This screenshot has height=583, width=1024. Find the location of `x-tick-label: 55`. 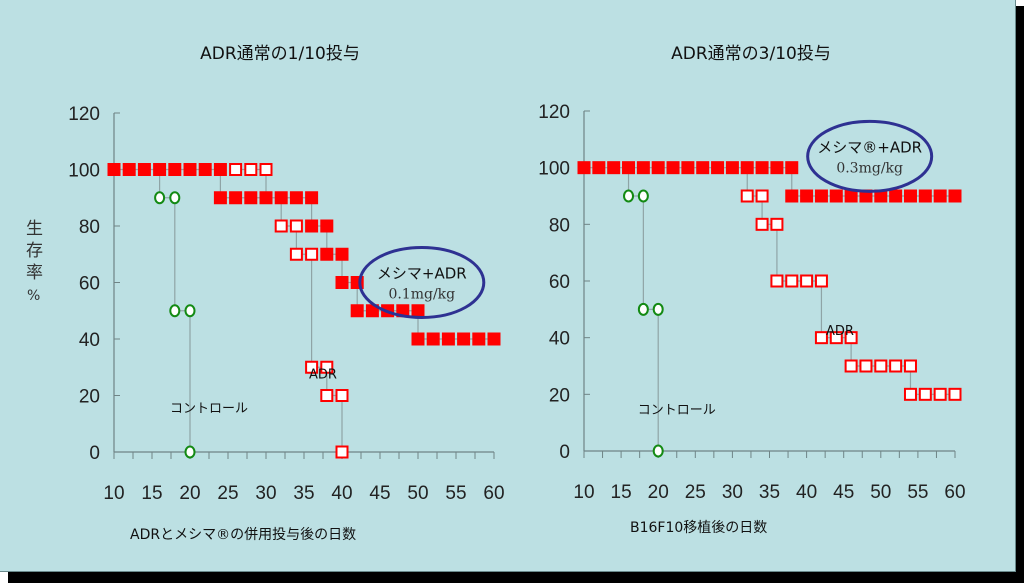

x-tick-label: 55 is located at coordinates (455, 493).